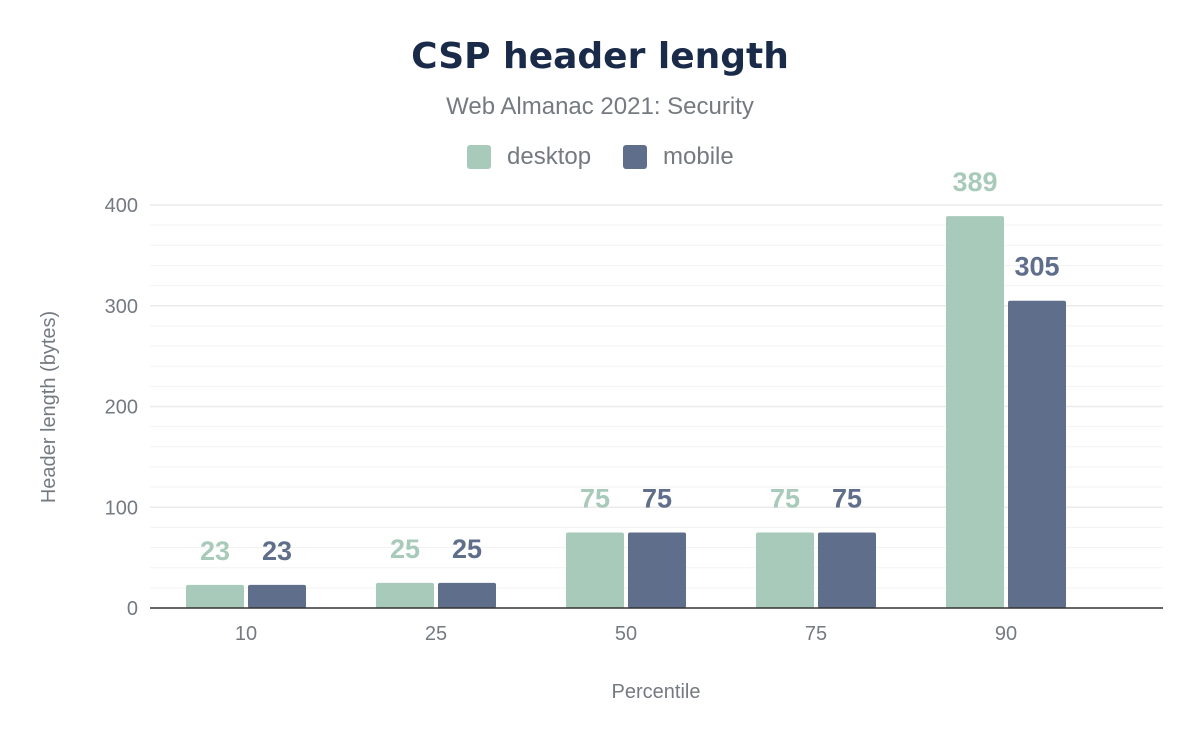 The image size is (1200, 742). I want to click on legend-label-desktop: desktop, so click(549, 156).